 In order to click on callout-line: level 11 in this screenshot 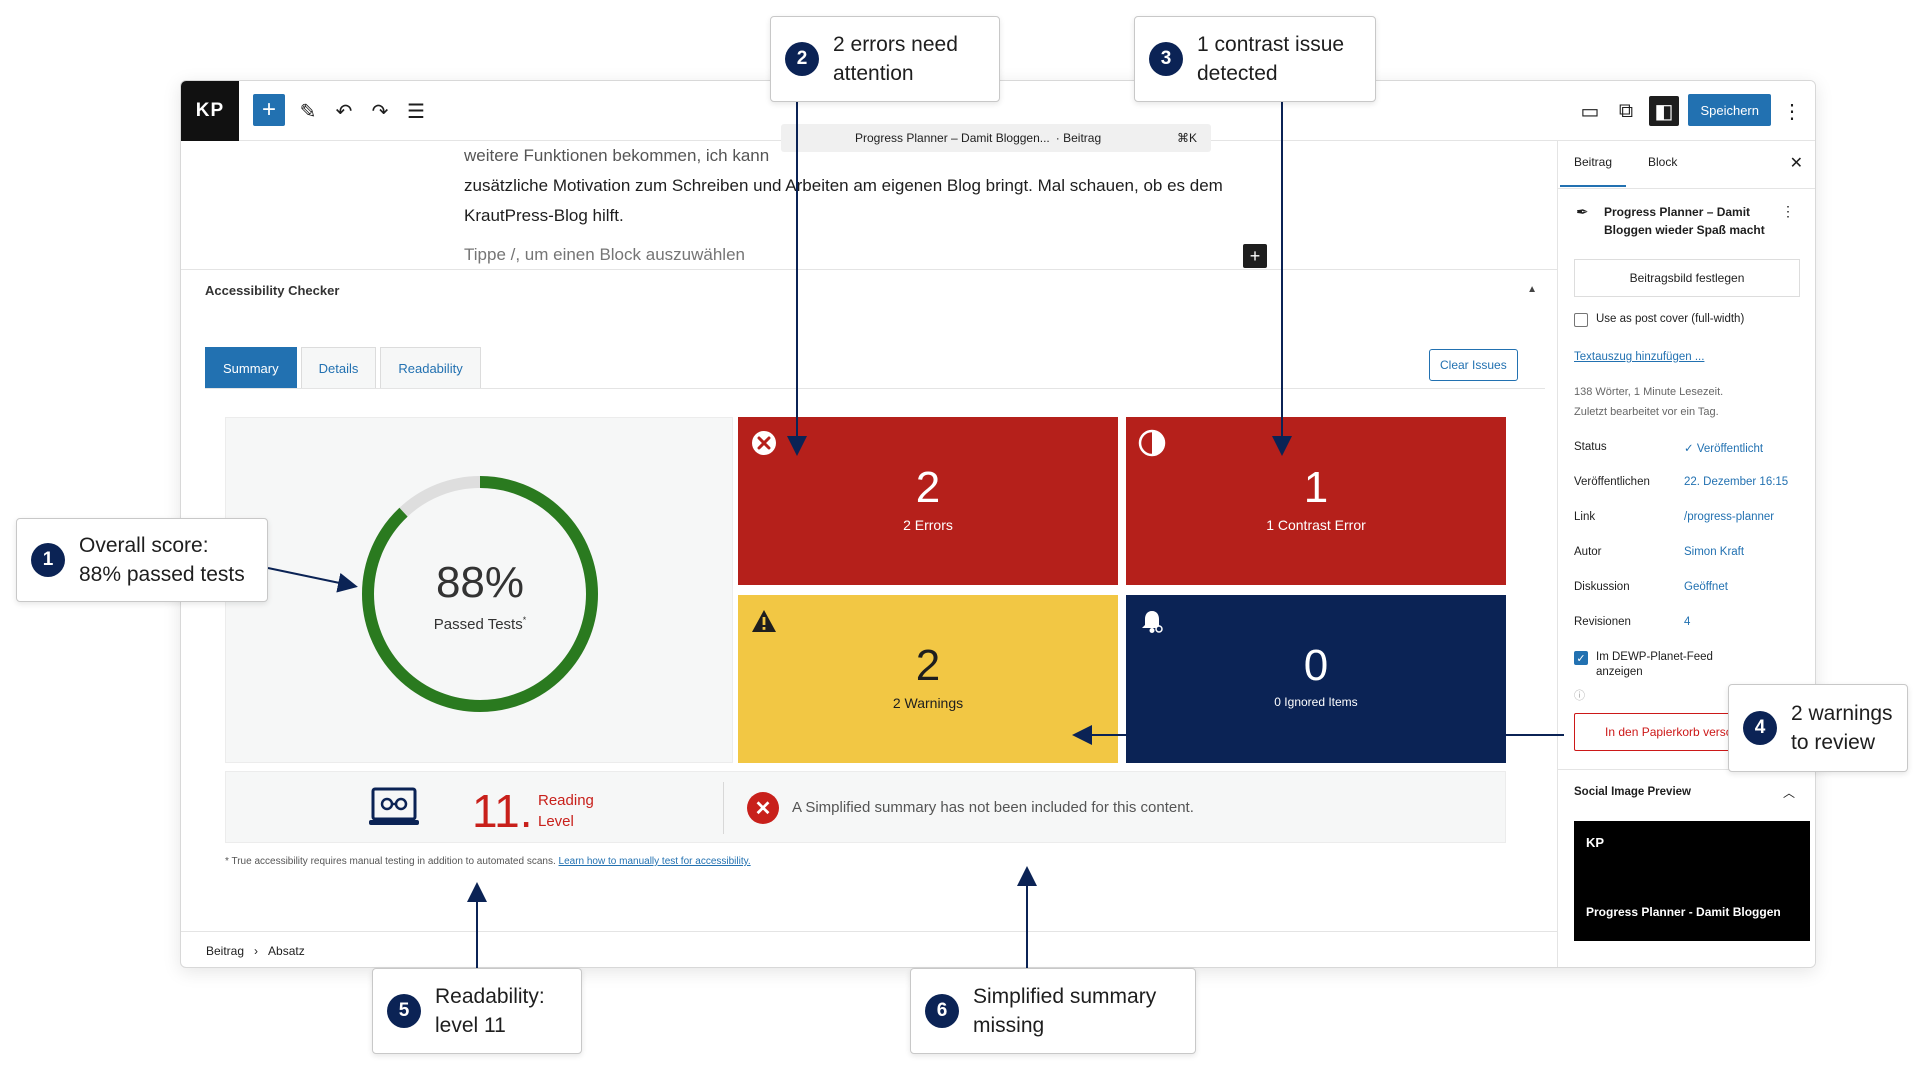, I will do `click(470, 1025)`.